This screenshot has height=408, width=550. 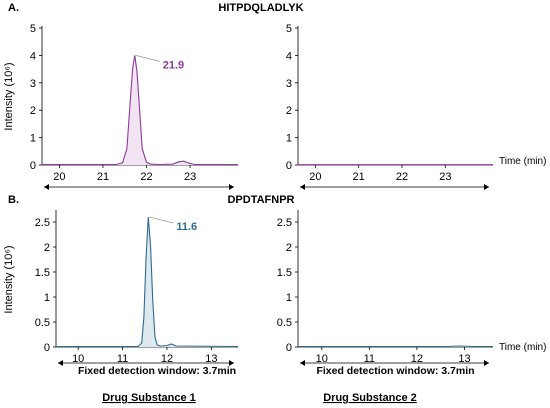 What do you see at coordinates (417, 359) in the screenshot?
I see `x-tick-label-b-2: 12` at bounding box center [417, 359].